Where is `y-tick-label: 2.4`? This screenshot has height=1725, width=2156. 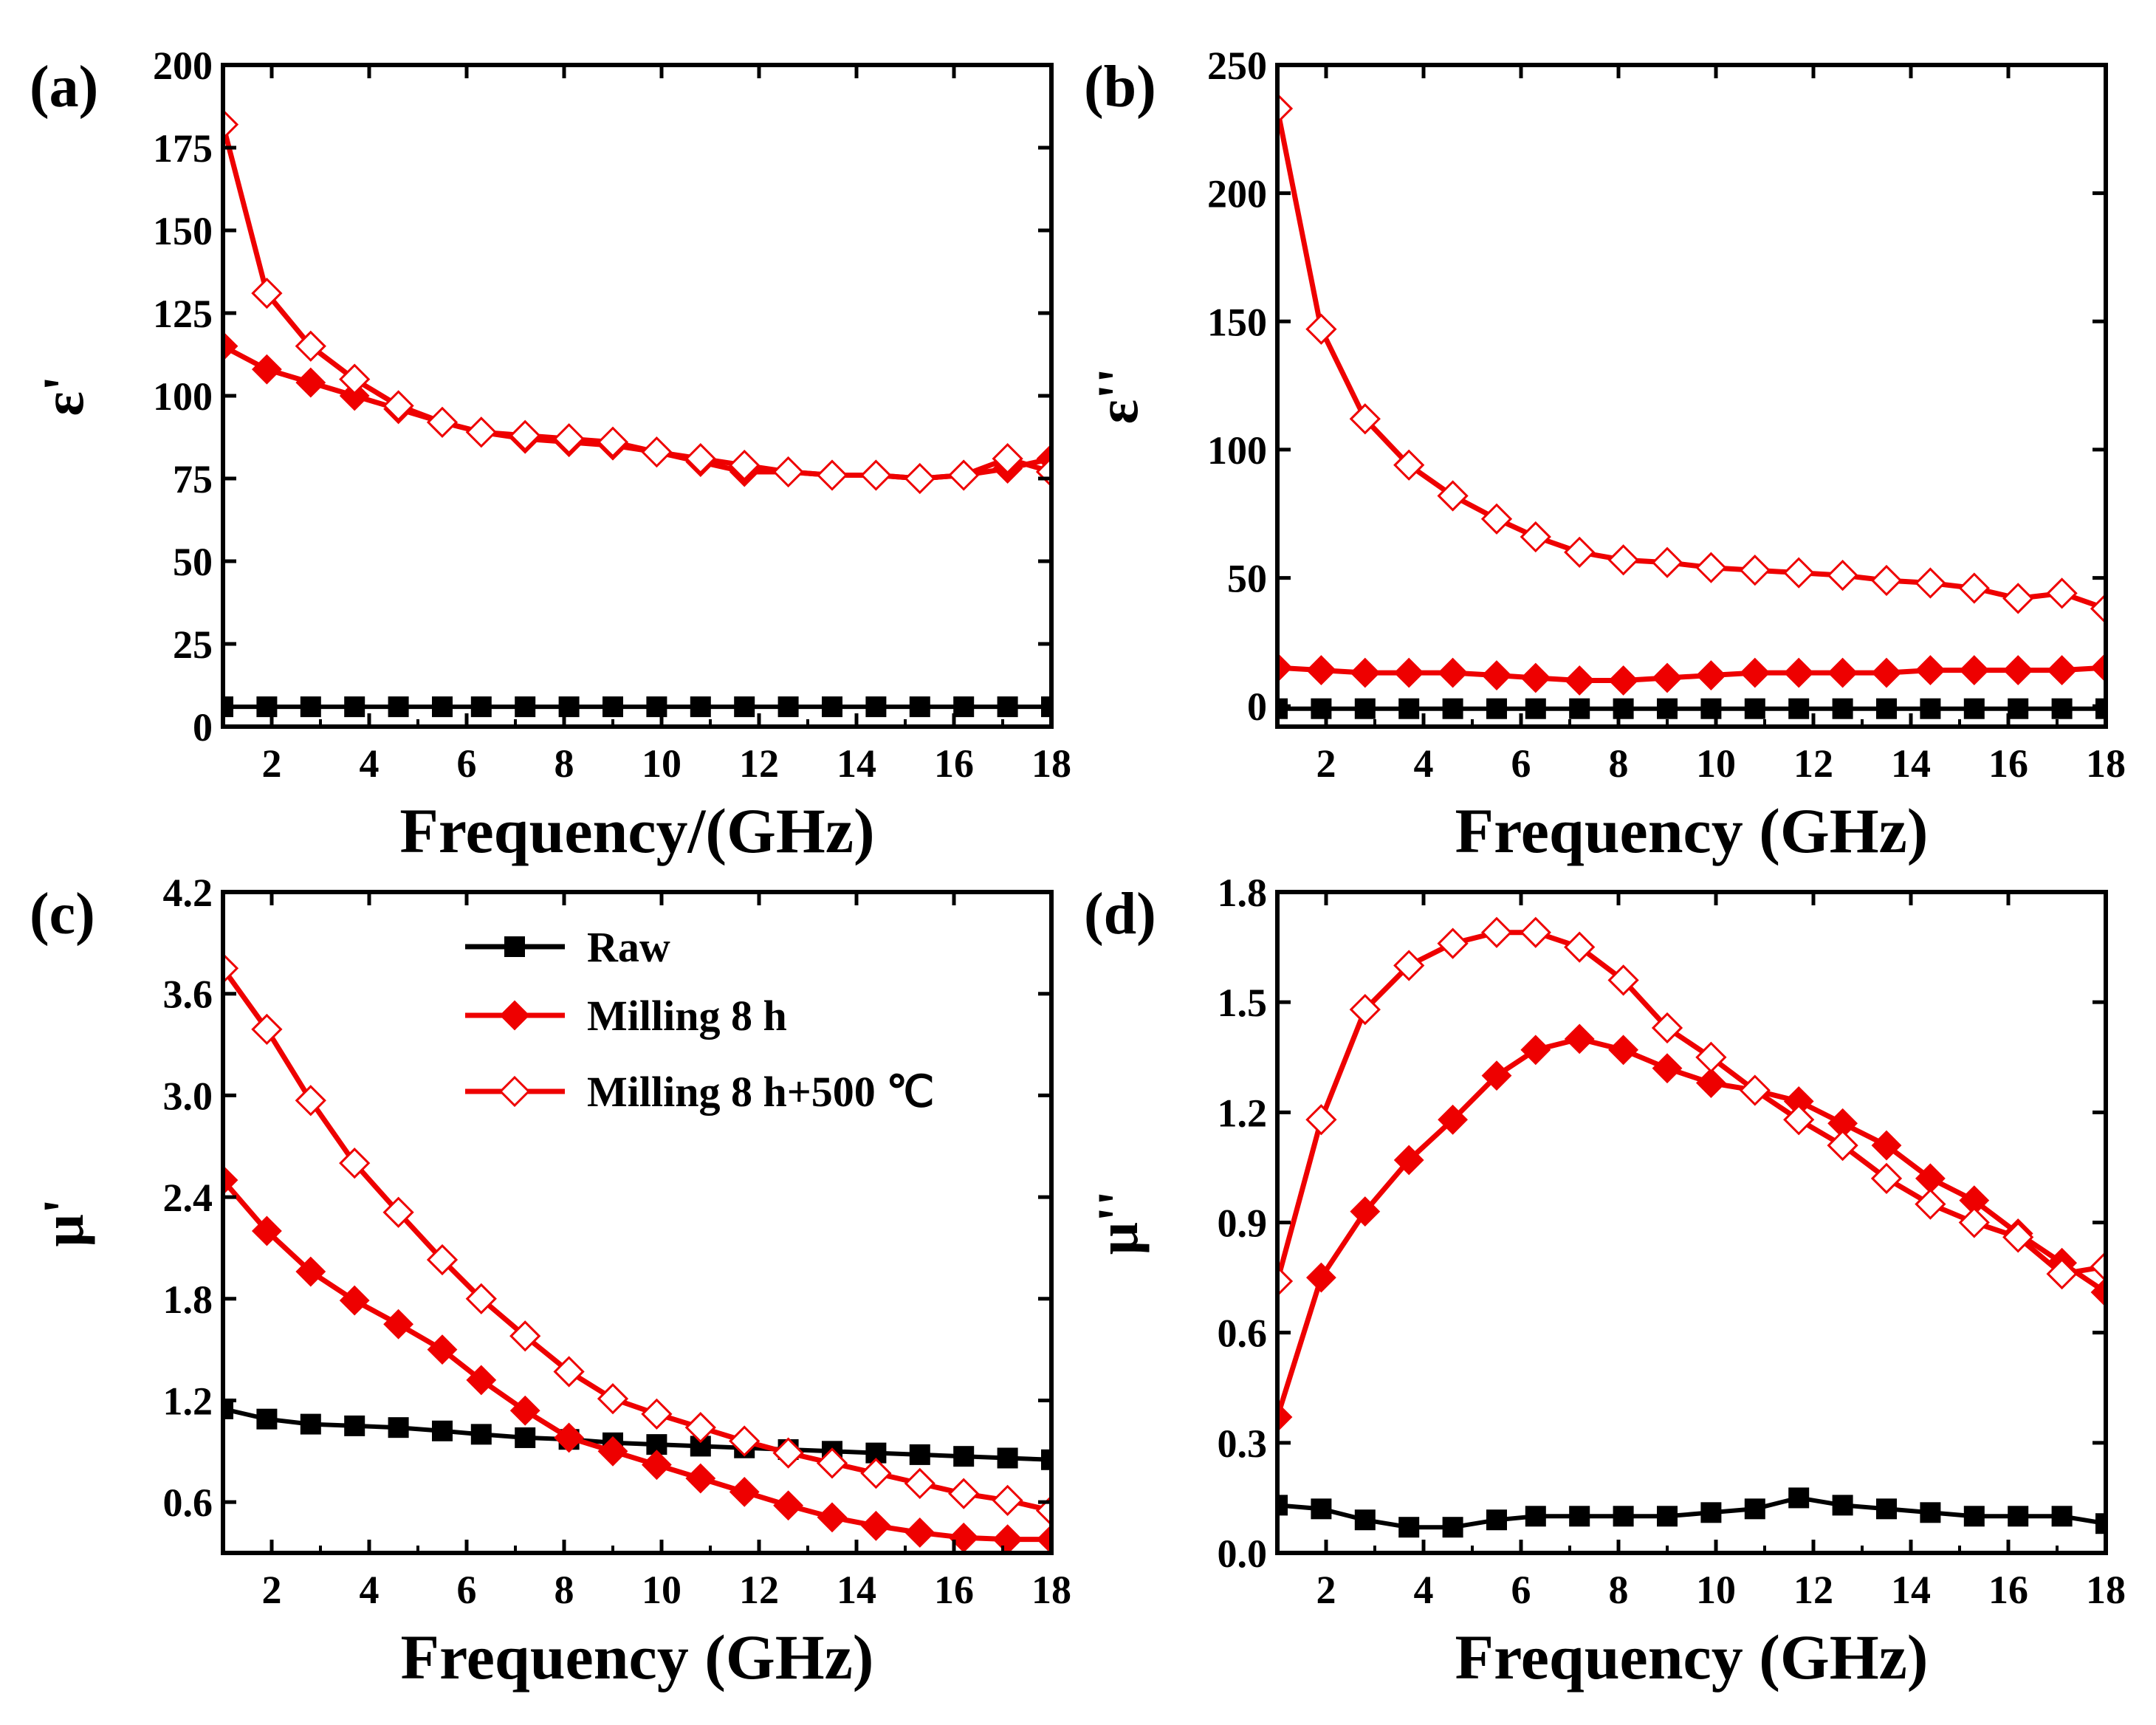
y-tick-label: 2.4 is located at coordinates (188, 1198).